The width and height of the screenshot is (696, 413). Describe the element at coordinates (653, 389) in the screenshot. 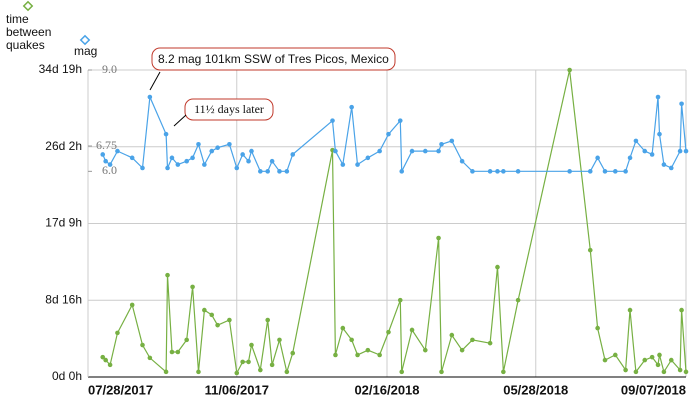

I see `x-tick-label: 09/07/2018` at that location.